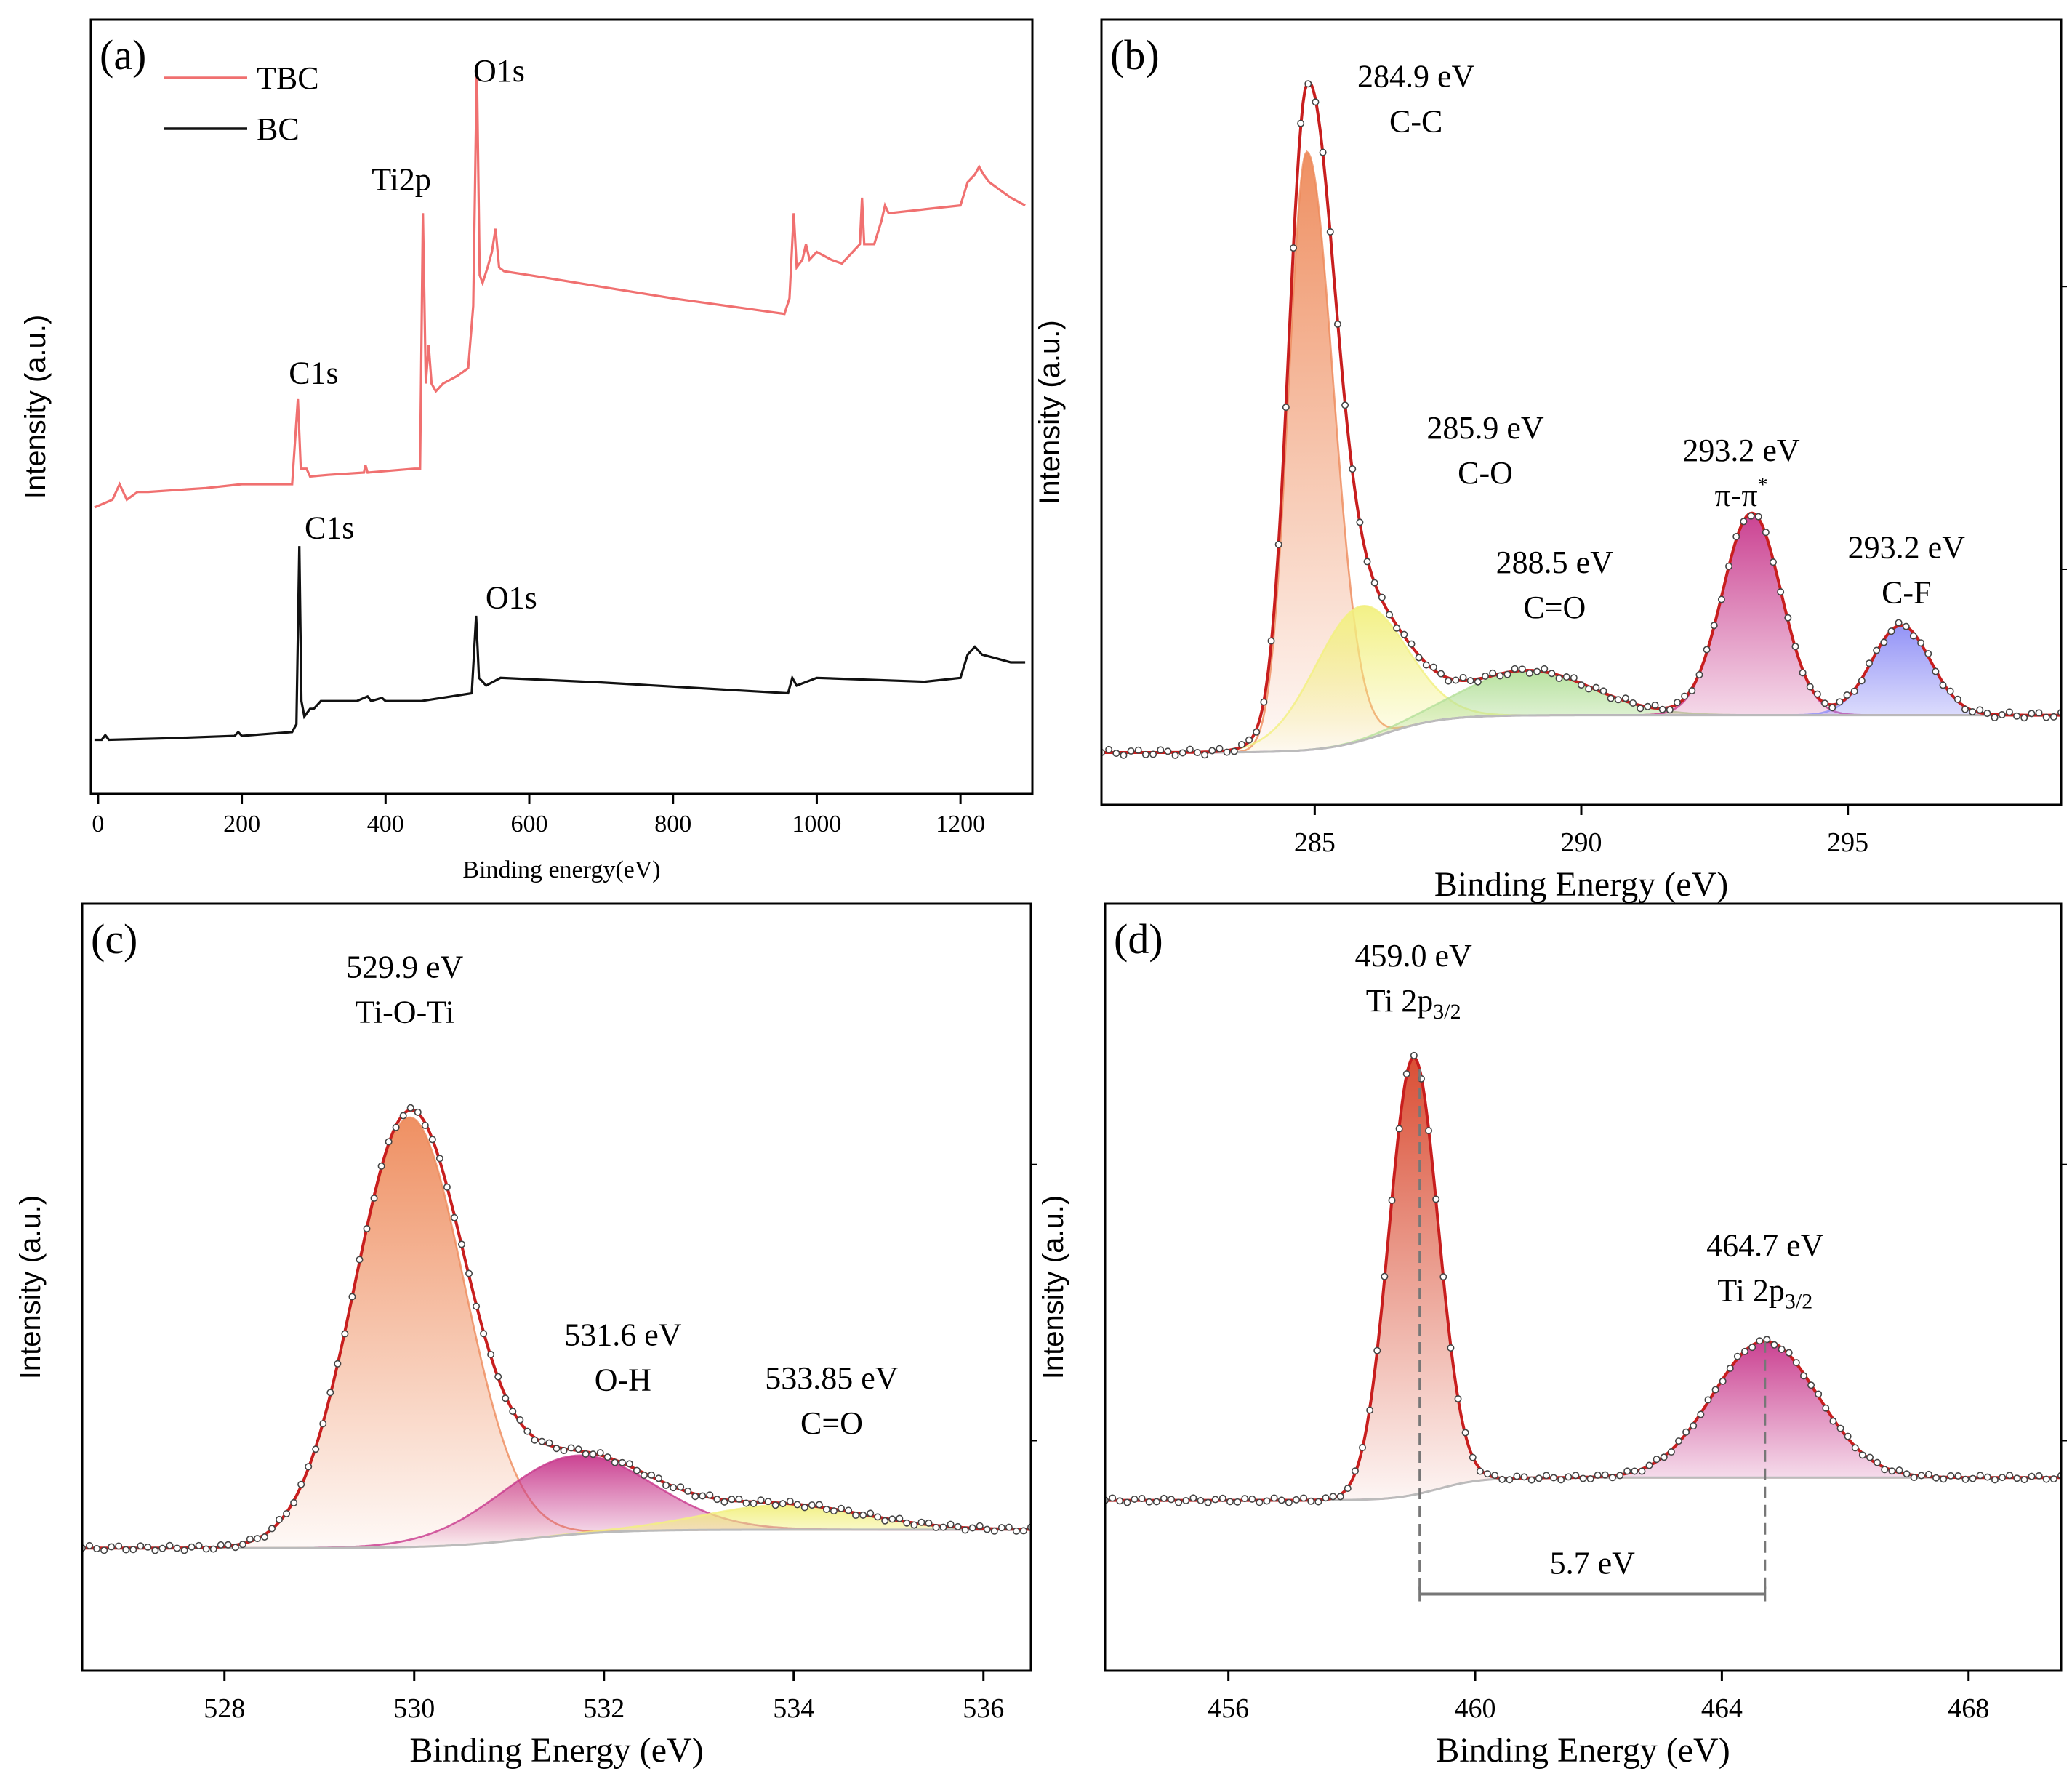 Image resolution: width=2072 pixels, height=1790 pixels. Describe the element at coordinates (1765, 1293) in the screenshot. I see `peak-assignment-label: Ti 2p3/2` at that location.